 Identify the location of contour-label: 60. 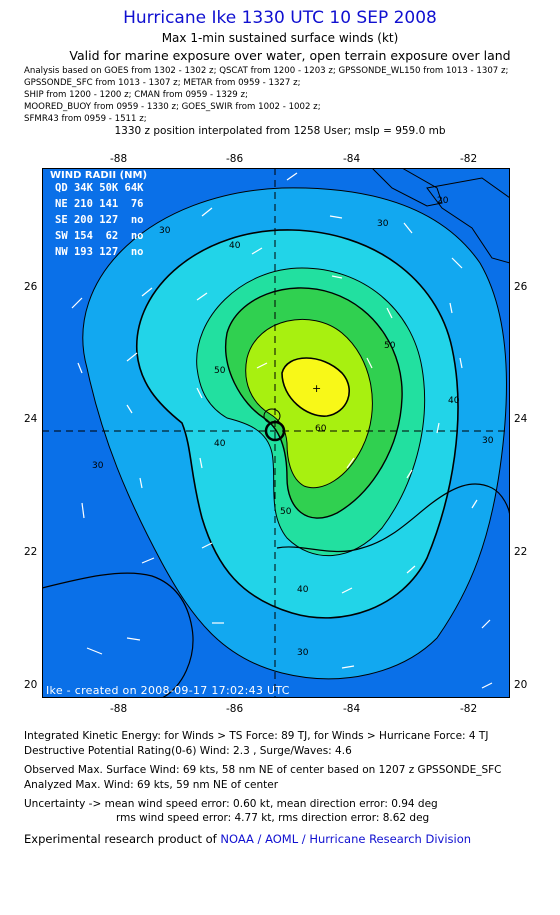
(321, 429).